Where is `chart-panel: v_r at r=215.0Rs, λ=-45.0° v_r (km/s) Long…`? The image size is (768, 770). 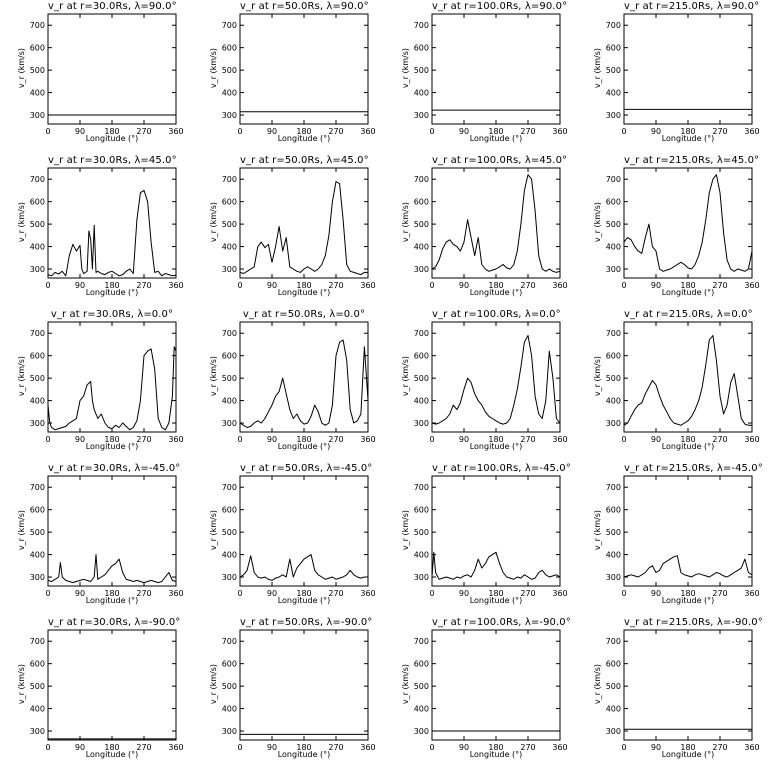
chart-panel: v_r at r=215.0Rs, λ=-45.0° v_r (km/s) Long… is located at coordinates (672, 539).